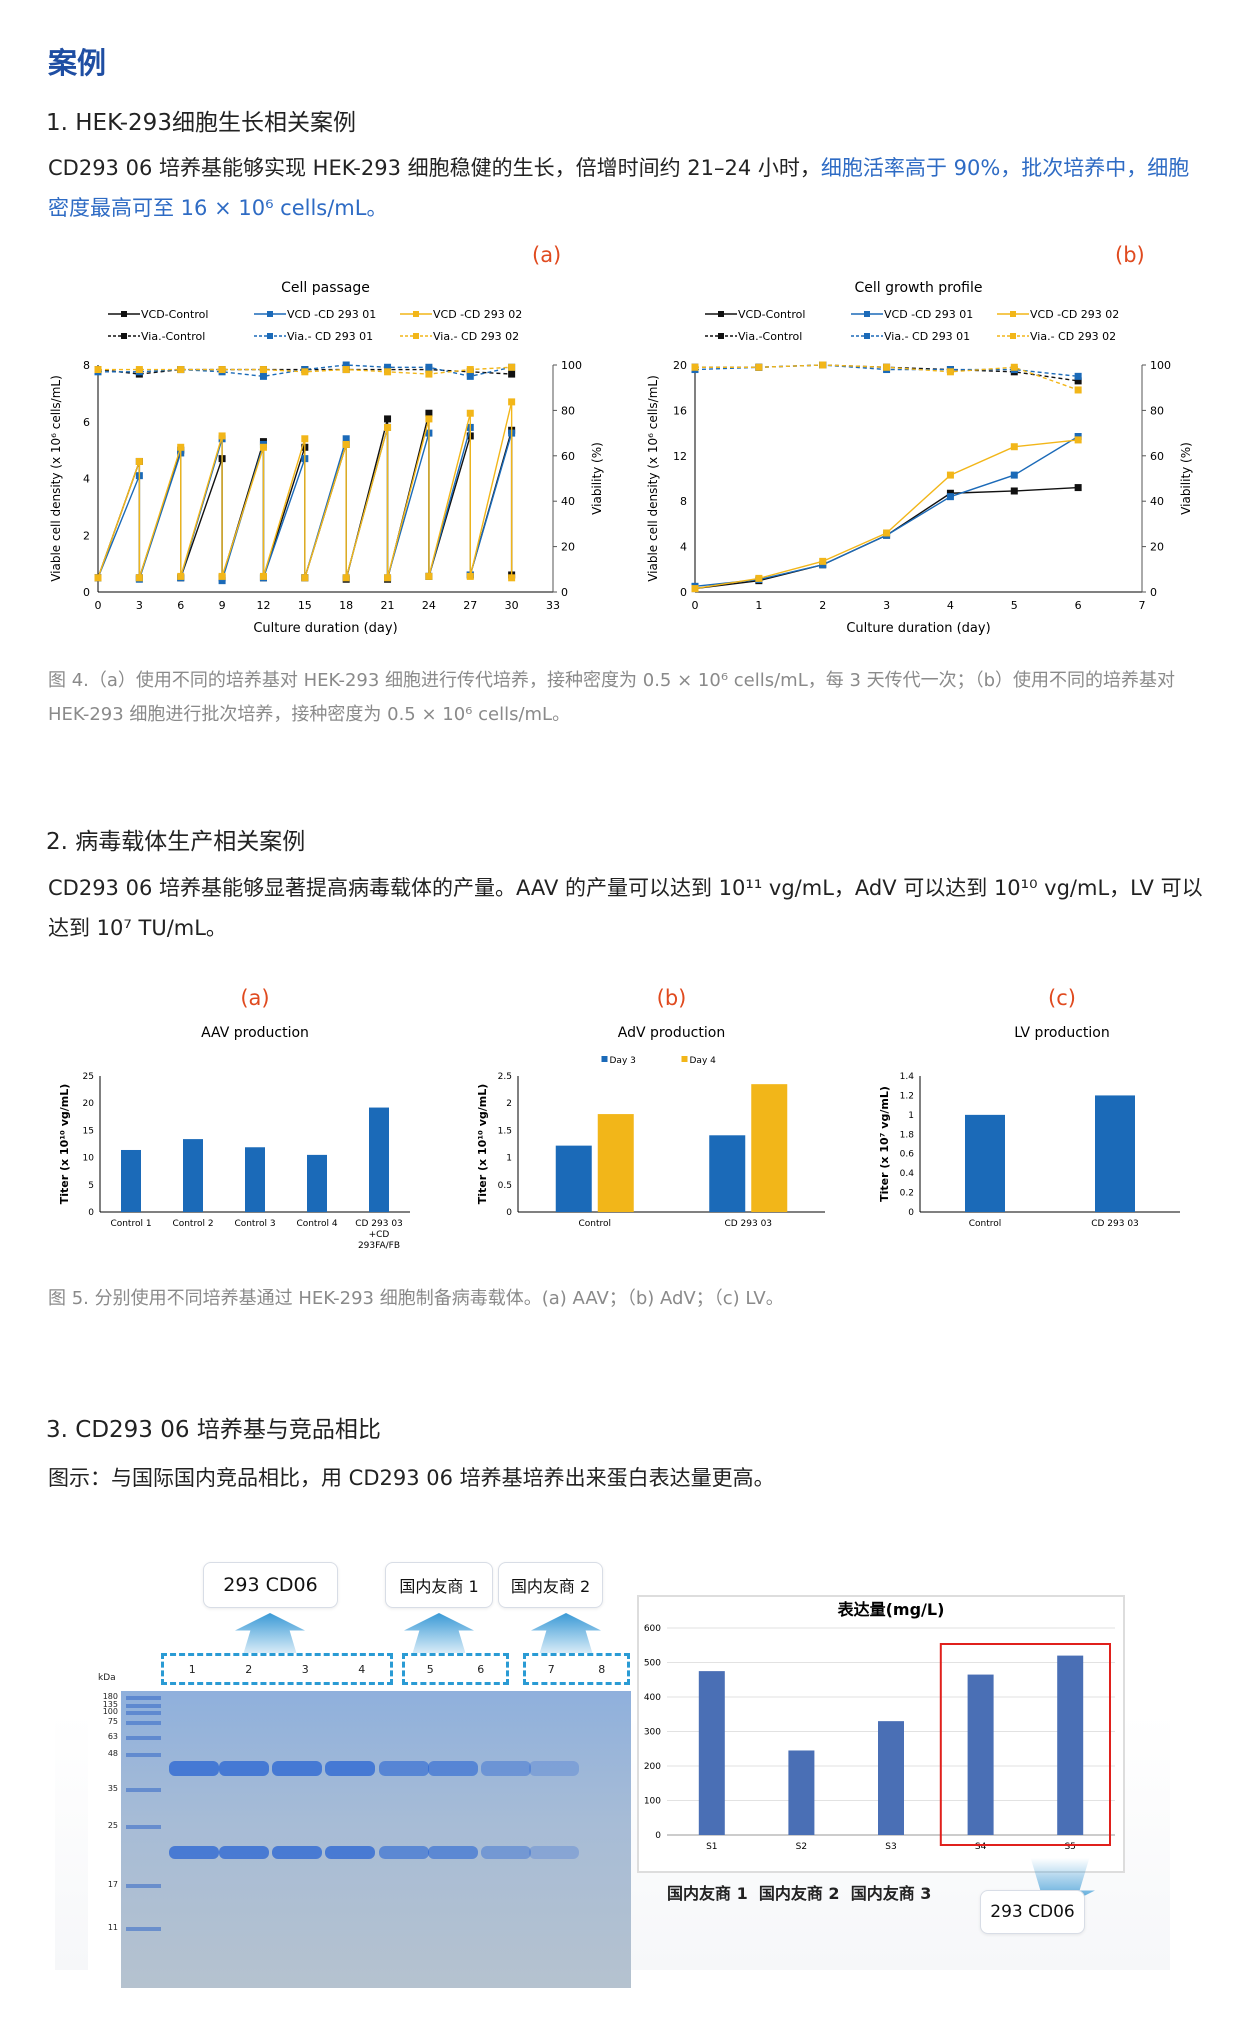  What do you see at coordinates (430, 1669) in the screenshot?
I see `lane-label: 5` at bounding box center [430, 1669].